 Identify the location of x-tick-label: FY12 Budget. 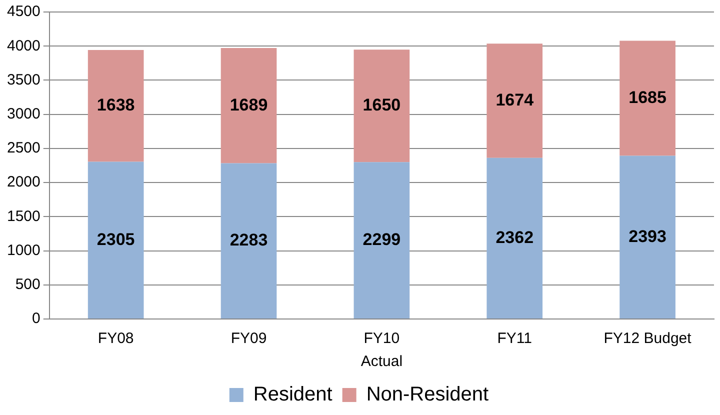
(648, 339).